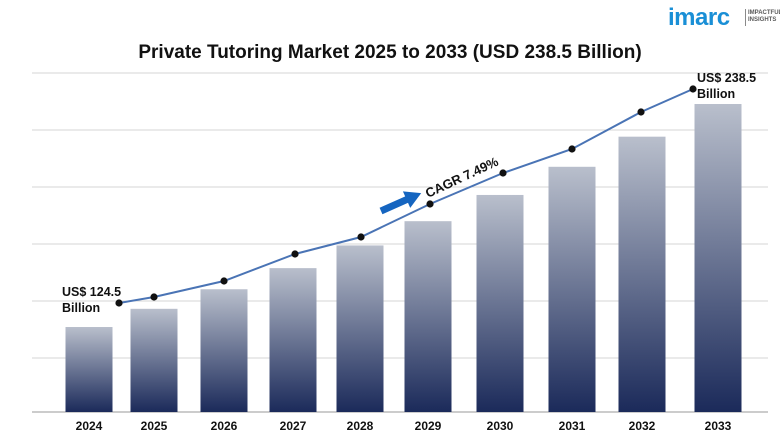  I want to click on x-tick-label: 2032, so click(642, 426).